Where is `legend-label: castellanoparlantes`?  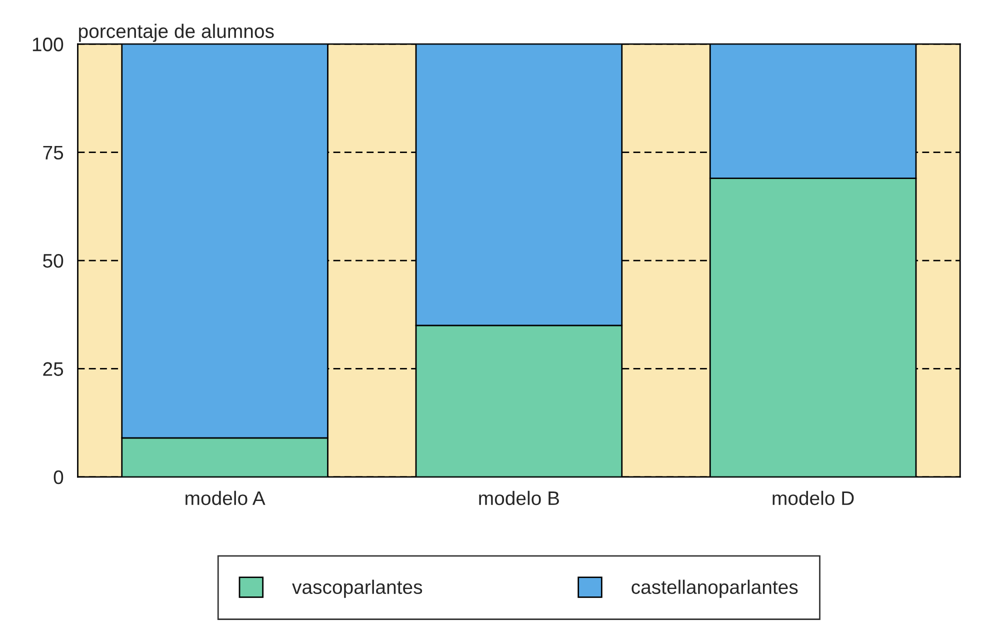
legend-label: castellanoparlantes is located at coordinates (715, 589).